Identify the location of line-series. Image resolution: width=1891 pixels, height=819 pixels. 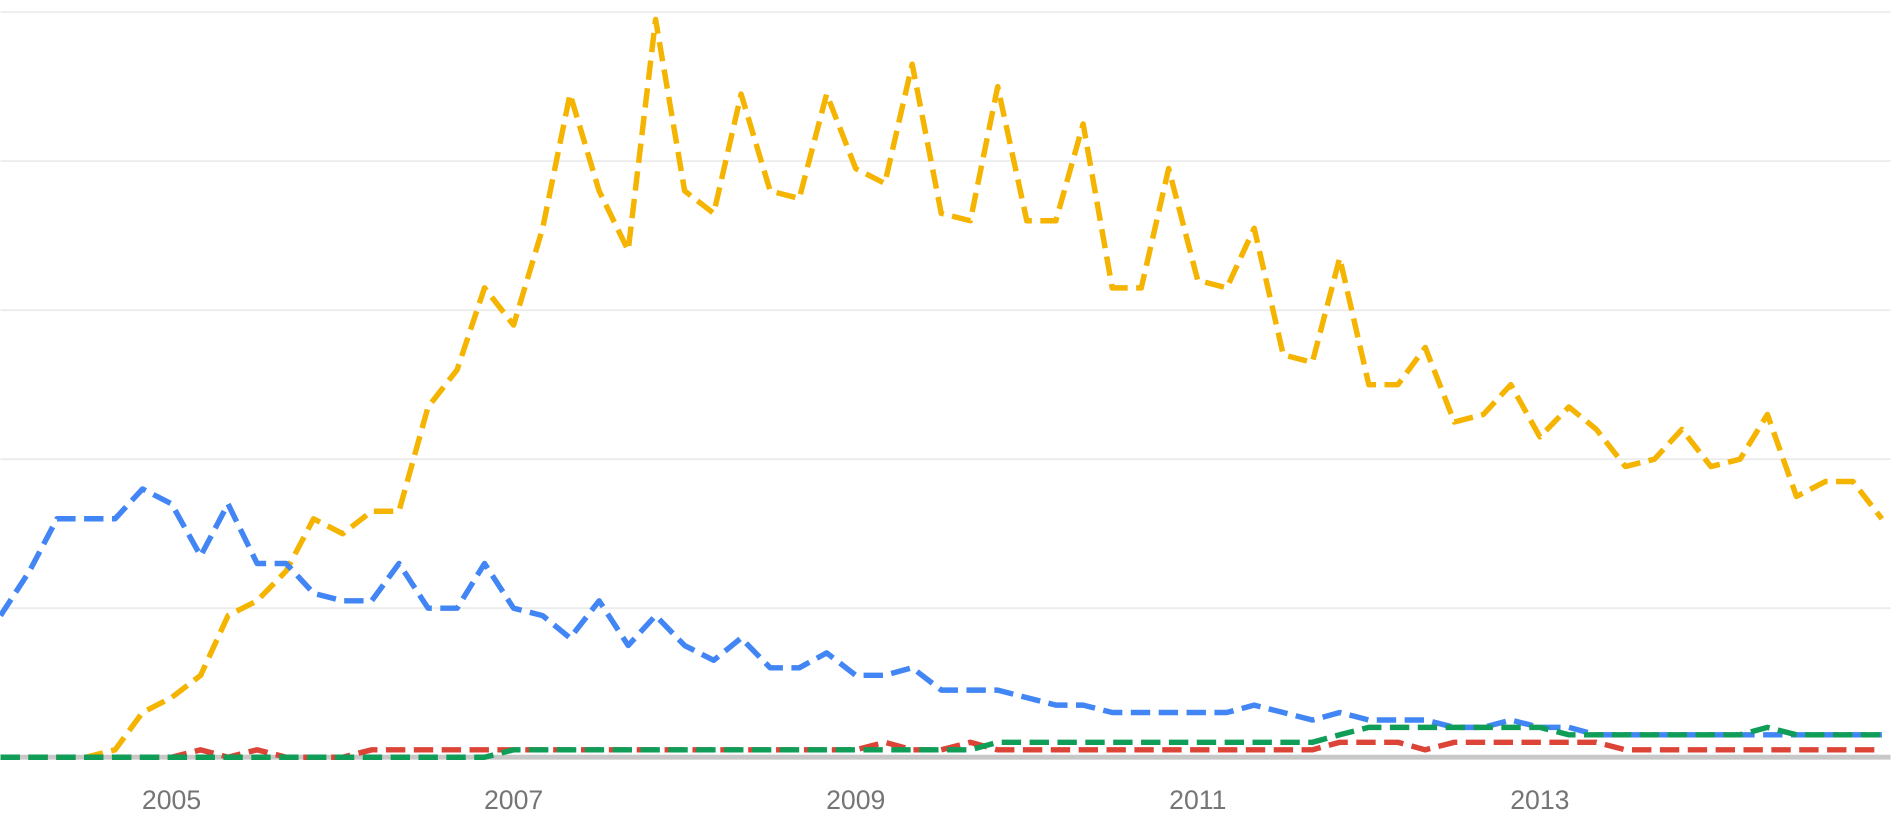
(941, 742).